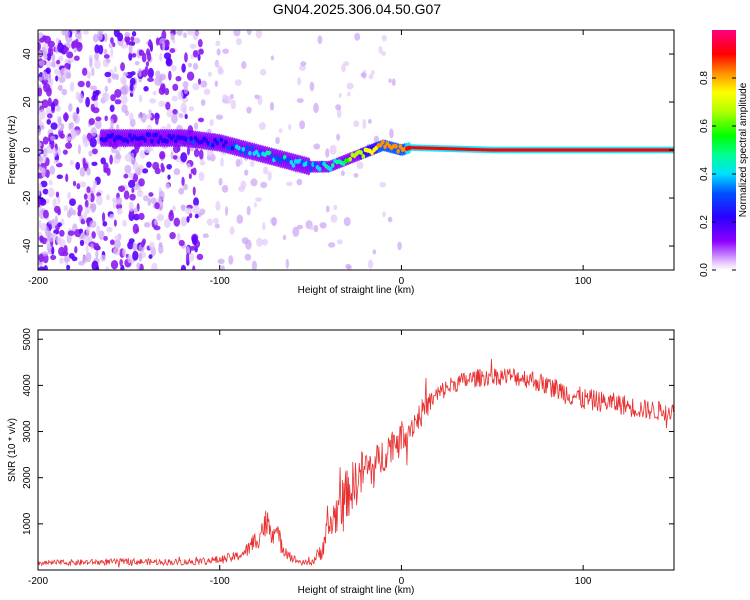 The height and width of the screenshot is (600, 750). I want to click on colorbar-tick-label: 0.0, so click(704, 270).